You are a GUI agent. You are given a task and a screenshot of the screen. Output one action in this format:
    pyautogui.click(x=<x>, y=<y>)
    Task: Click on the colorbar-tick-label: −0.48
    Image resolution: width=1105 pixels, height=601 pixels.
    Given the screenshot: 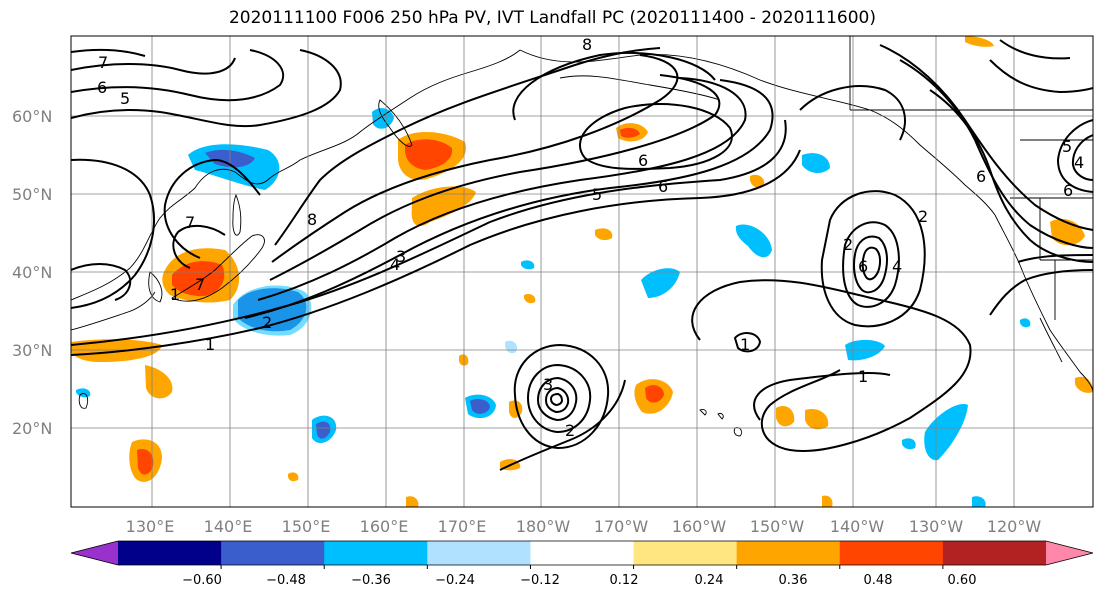 What is the action you would take?
    pyautogui.click(x=286, y=580)
    